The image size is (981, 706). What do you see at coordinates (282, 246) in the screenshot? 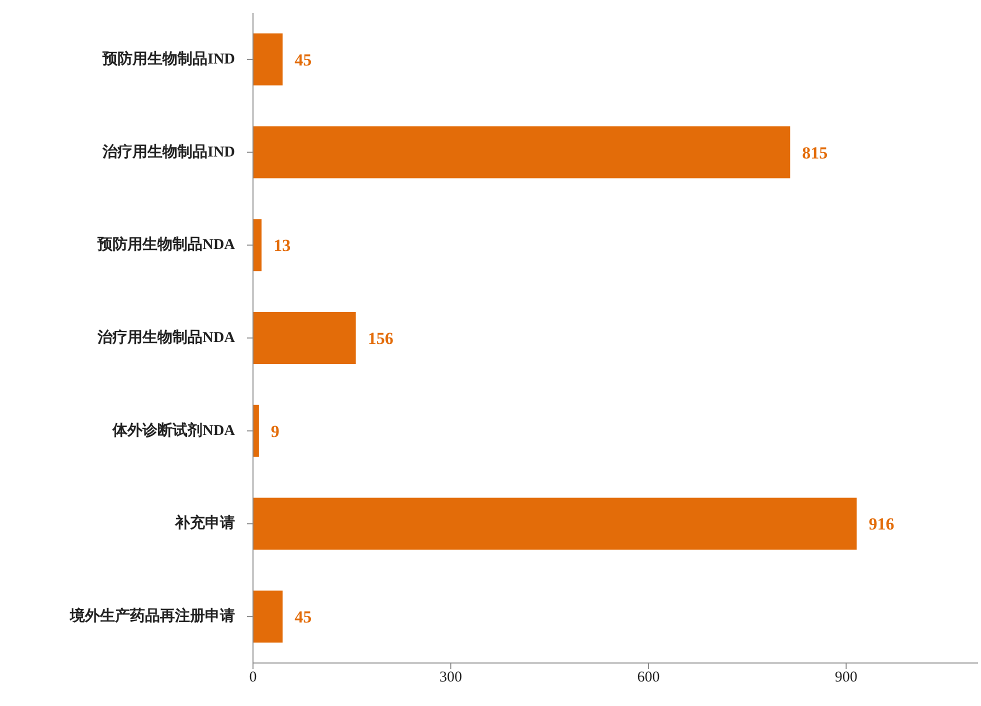
I see `data-label: 13` at bounding box center [282, 246].